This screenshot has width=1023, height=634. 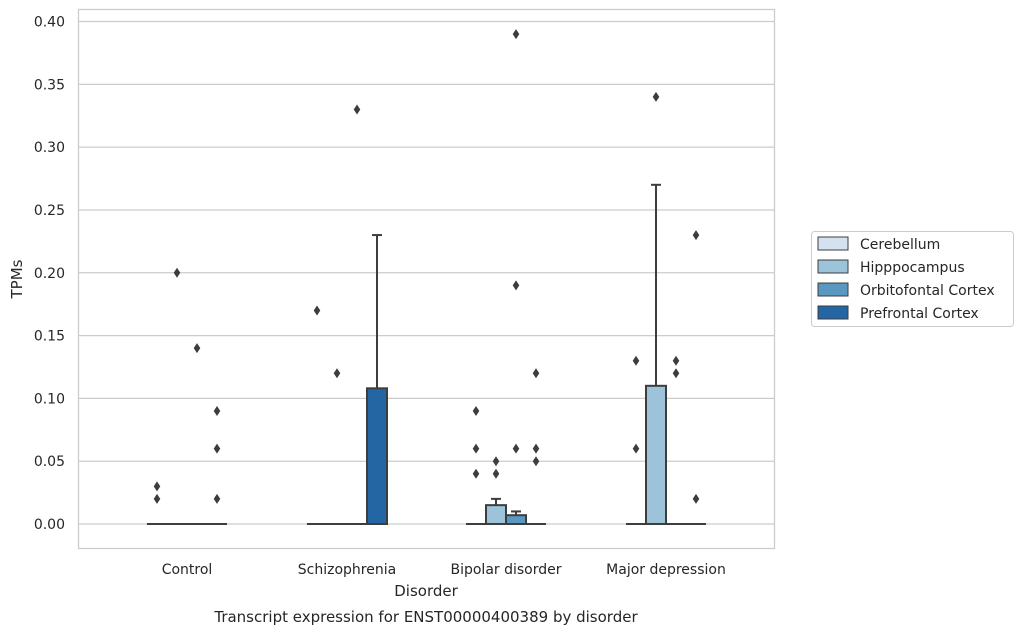 What do you see at coordinates (17, 279) in the screenshot?
I see `y-axis-title: TPMs` at bounding box center [17, 279].